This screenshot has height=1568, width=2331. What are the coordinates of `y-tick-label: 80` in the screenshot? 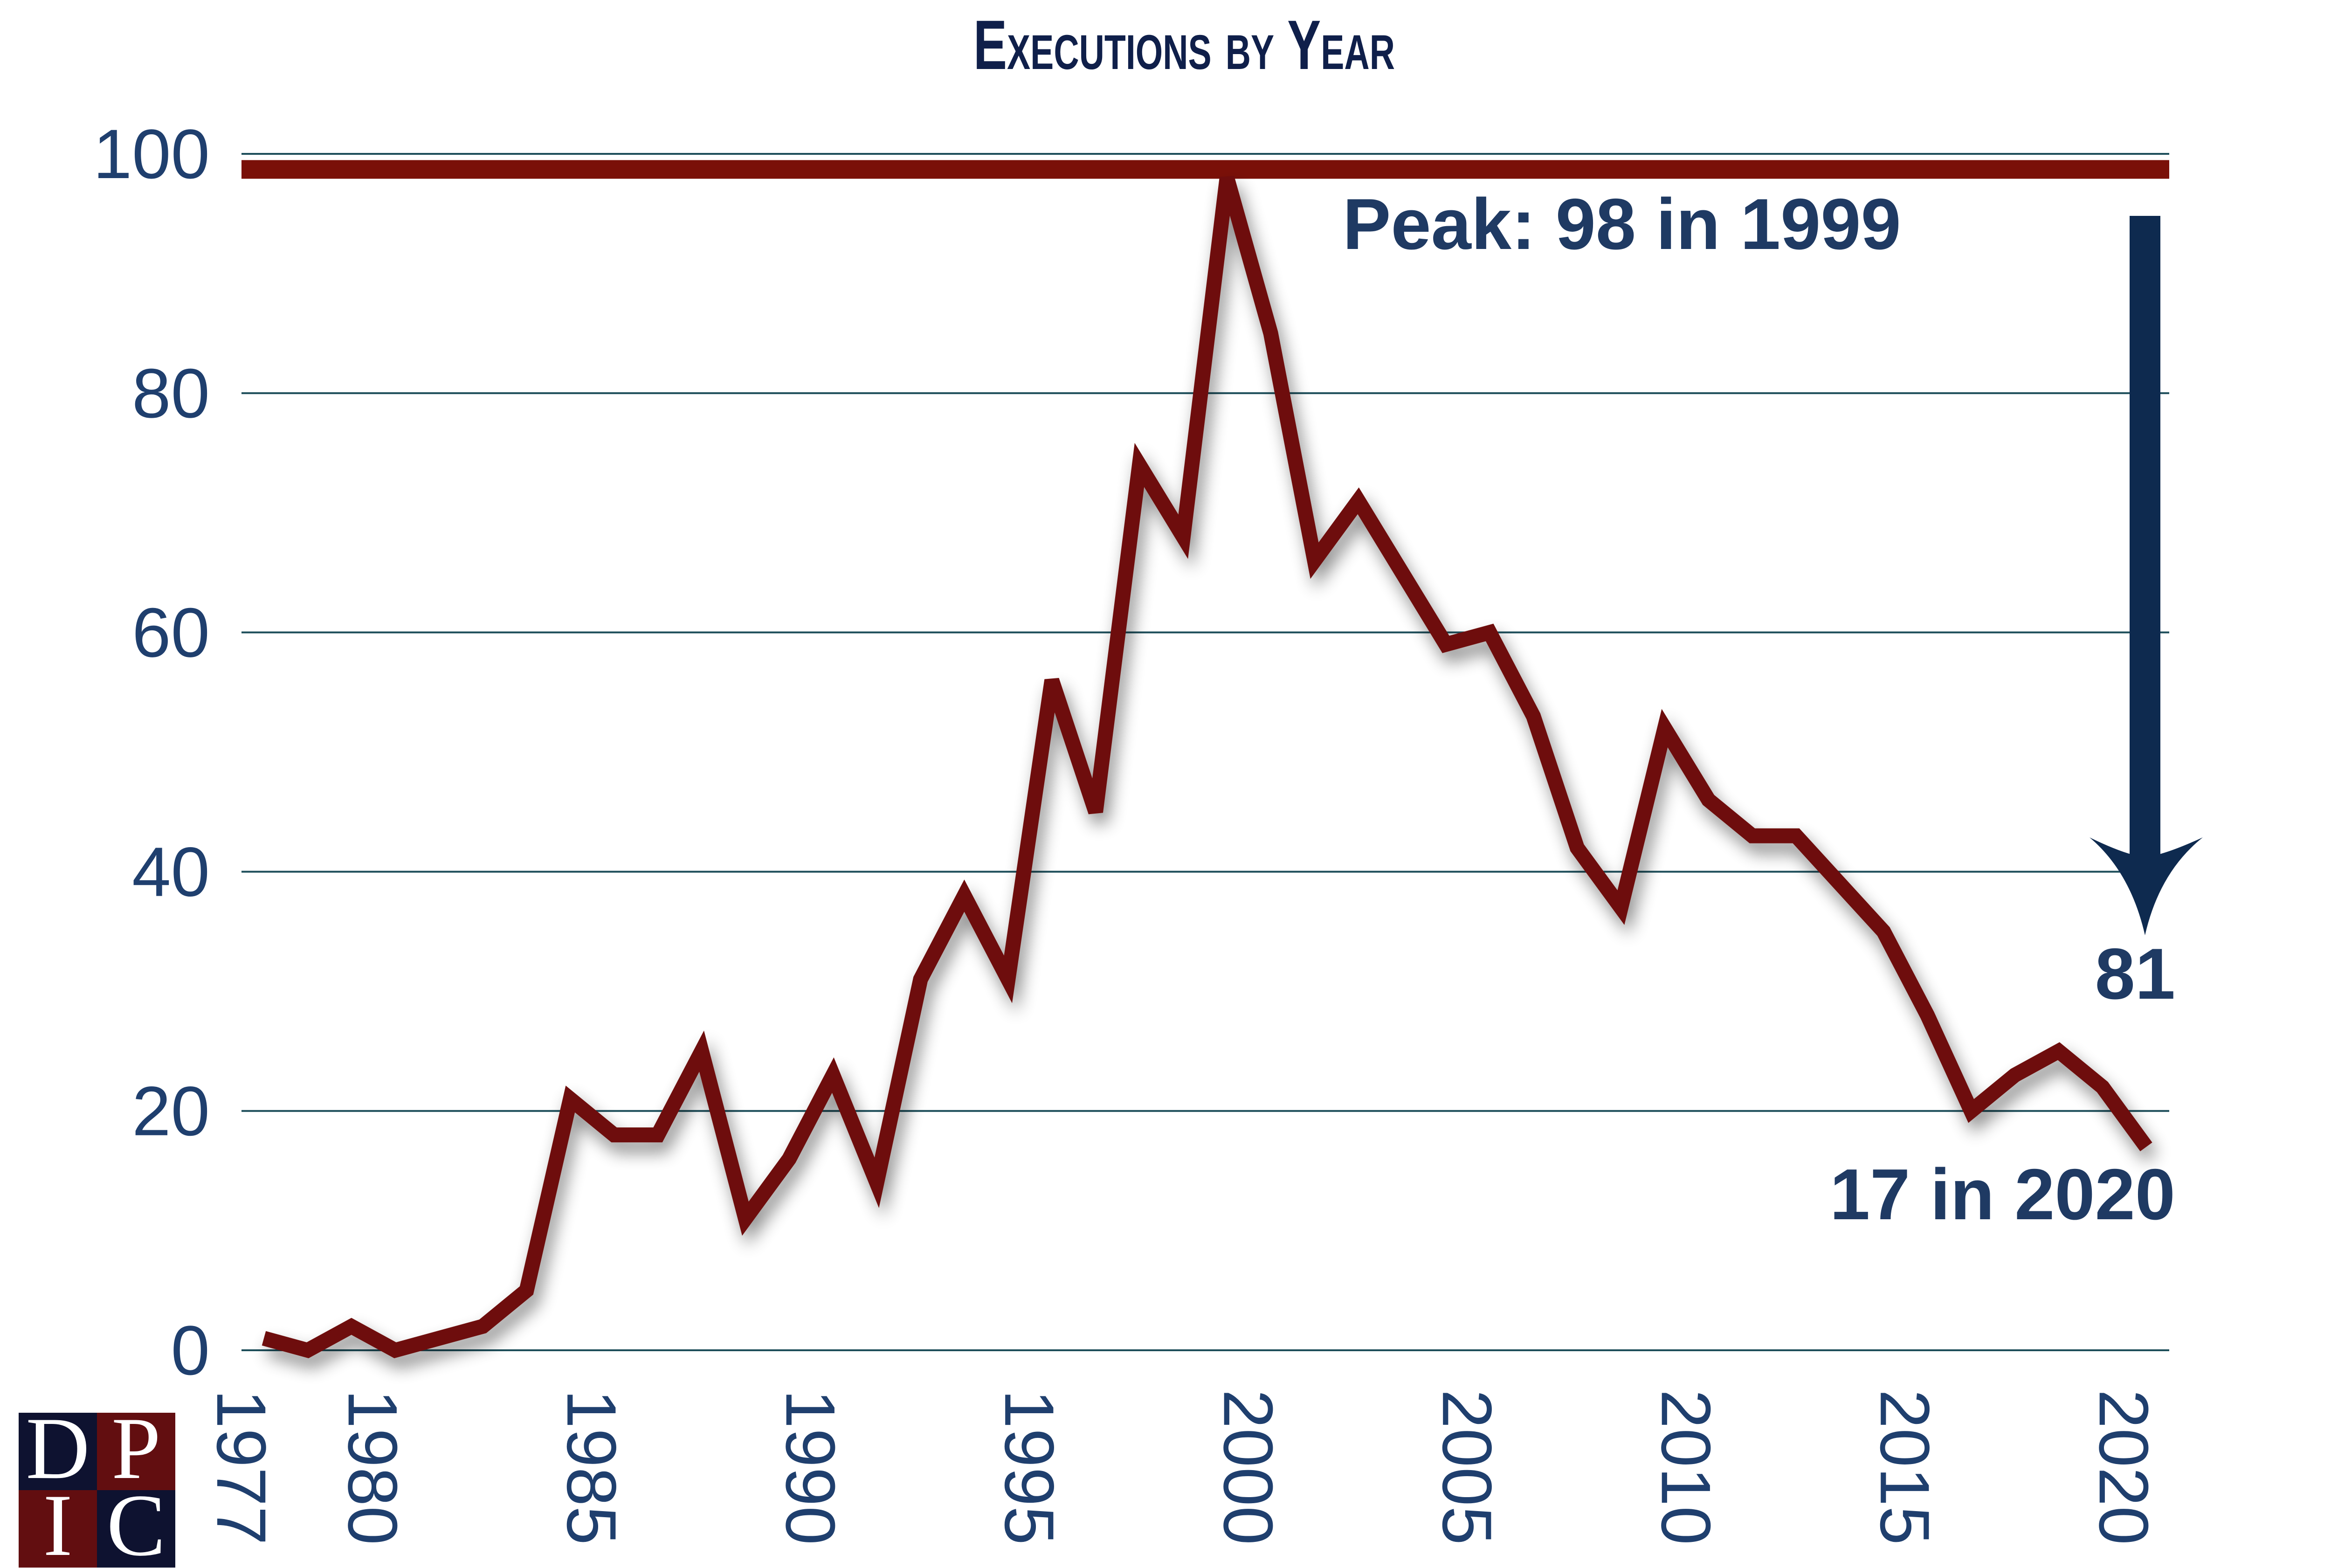 It's located at (171, 393).